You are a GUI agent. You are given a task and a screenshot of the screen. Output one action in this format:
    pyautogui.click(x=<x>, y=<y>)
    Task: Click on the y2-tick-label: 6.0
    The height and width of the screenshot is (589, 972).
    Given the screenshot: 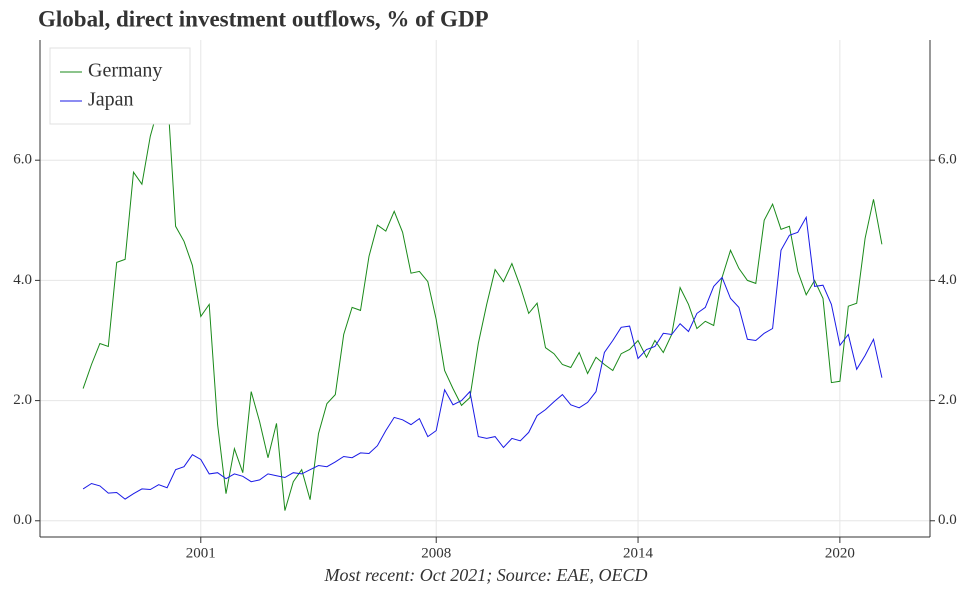 What is the action you would take?
    pyautogui.click(x=947, y=160)
    